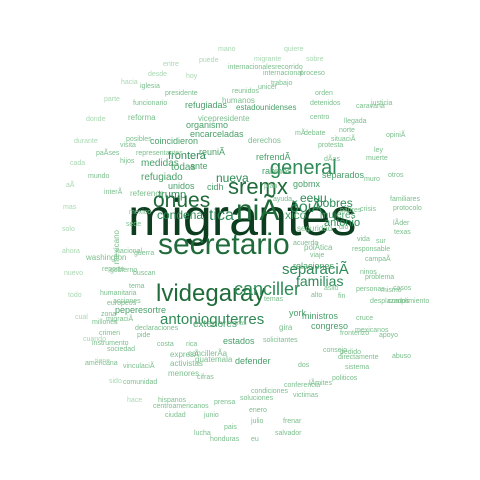  Describe the element at coordinates (396, 135) in the screenshot. I see `word-w103: opiniÃ` at that location.